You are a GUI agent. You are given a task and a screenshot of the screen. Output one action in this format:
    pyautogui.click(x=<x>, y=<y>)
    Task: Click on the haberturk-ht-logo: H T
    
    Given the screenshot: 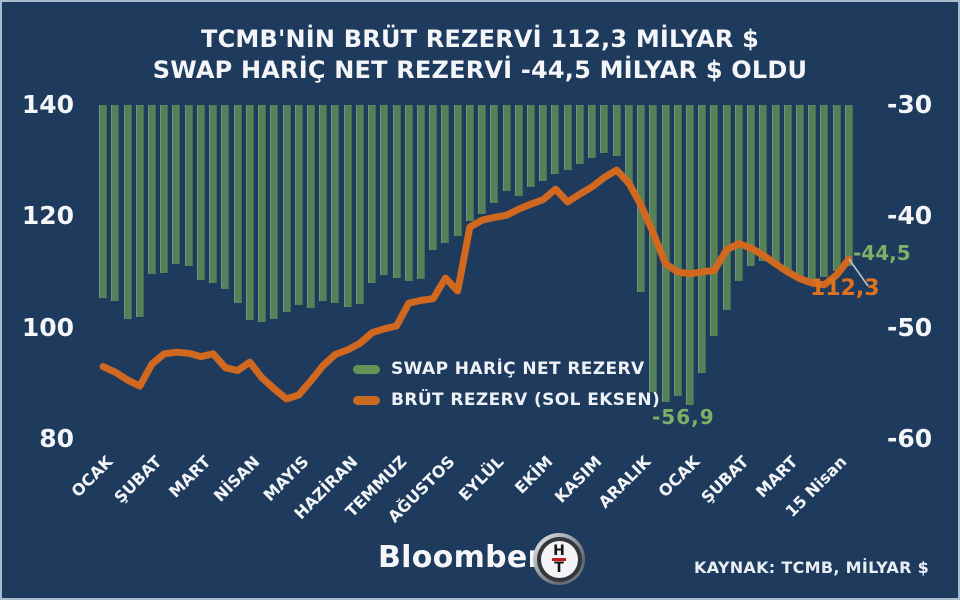 What is the action you would take?
    pyautogui.click(x=559, y=559)
    